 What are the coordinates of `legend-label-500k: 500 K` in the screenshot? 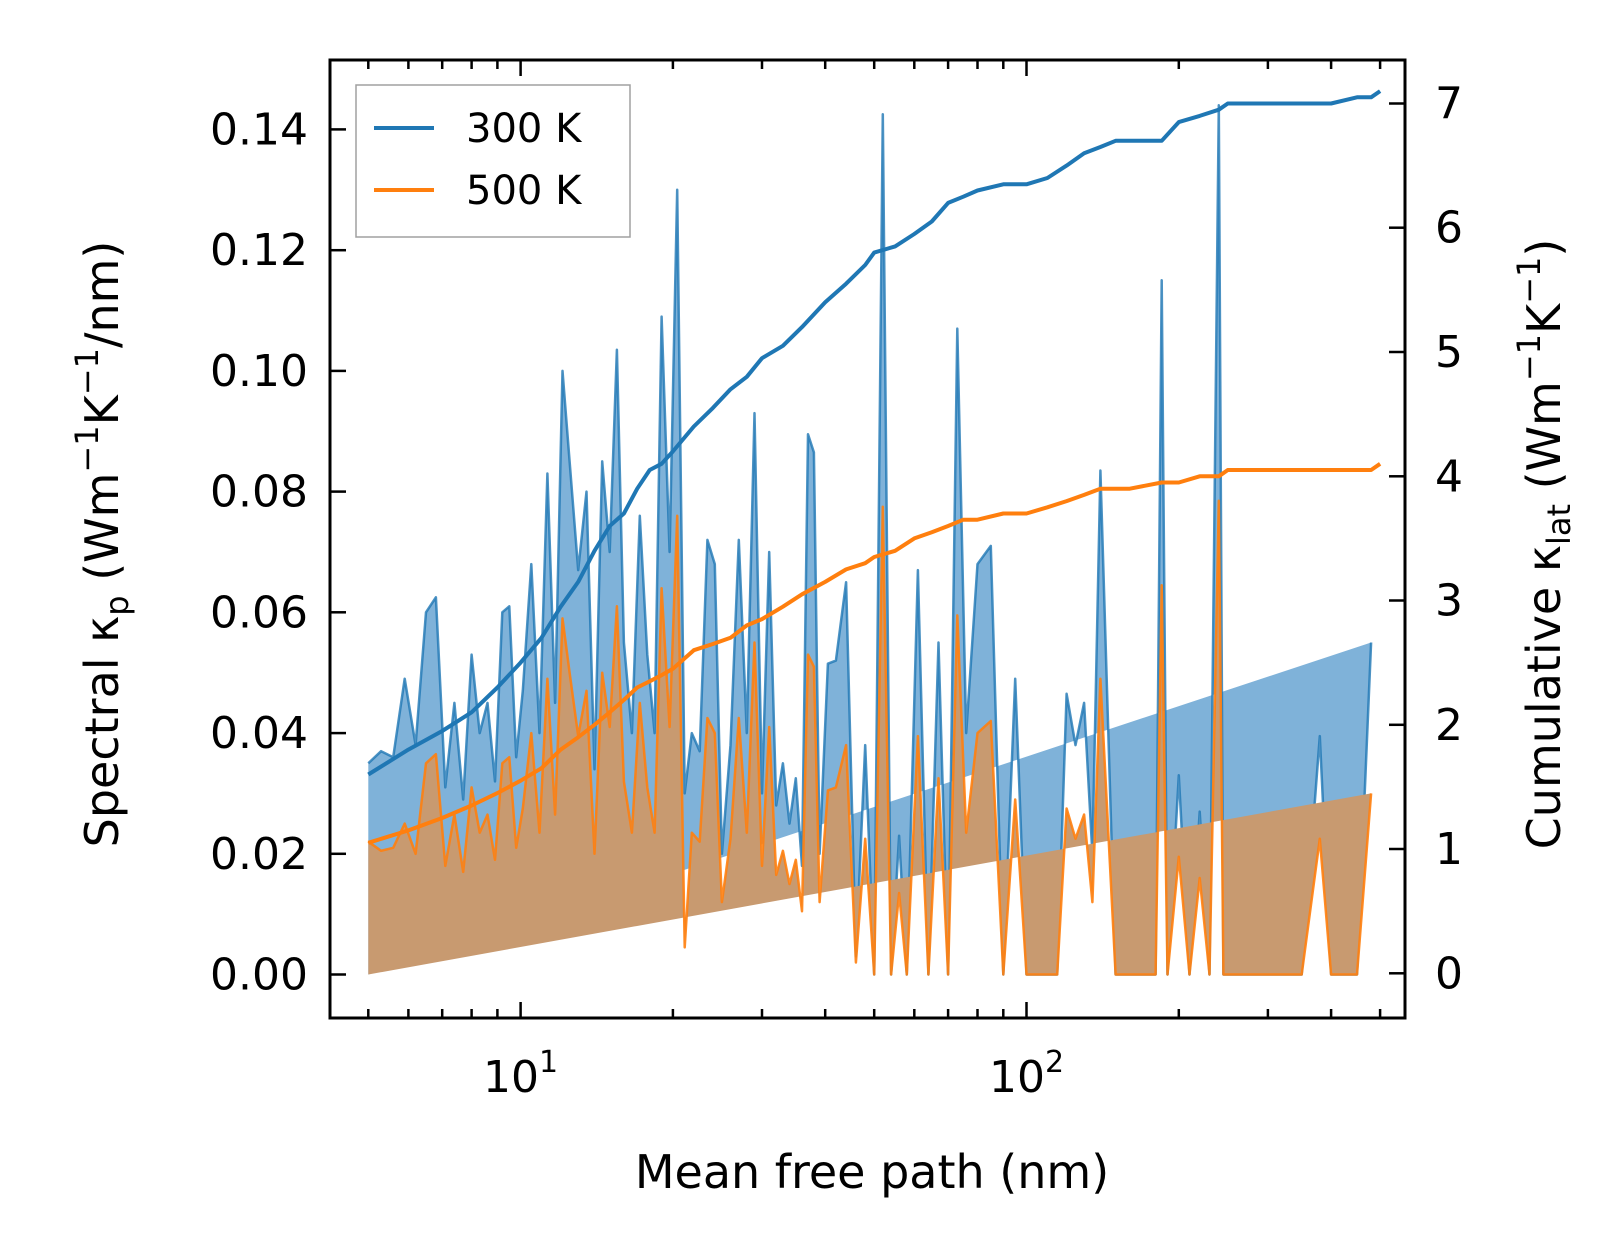 It's located at (524, 191).